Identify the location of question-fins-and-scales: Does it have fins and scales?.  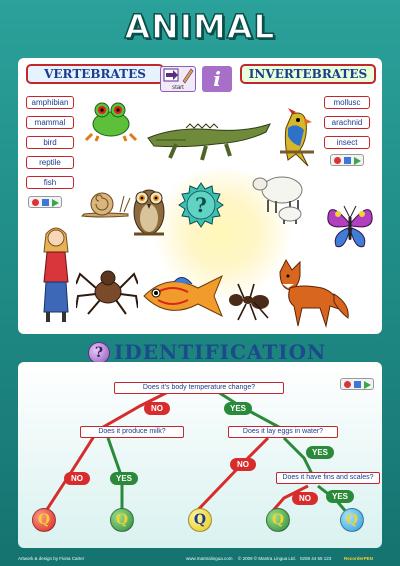
(328, 478).